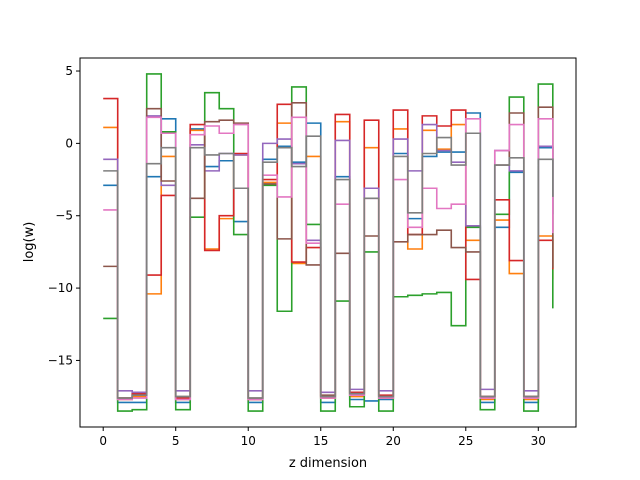 The height and width of the screenshot is (480, 640). I want to click on y-axis-label: log(w), so click(29, 242).